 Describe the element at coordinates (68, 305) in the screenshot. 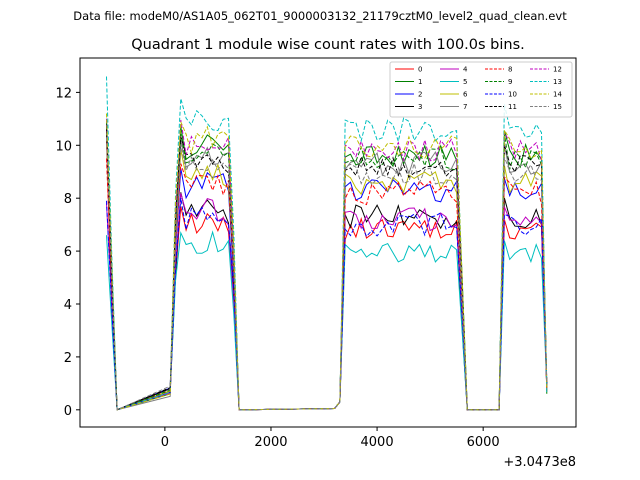

I see `y-tick-label: 4` at that location.